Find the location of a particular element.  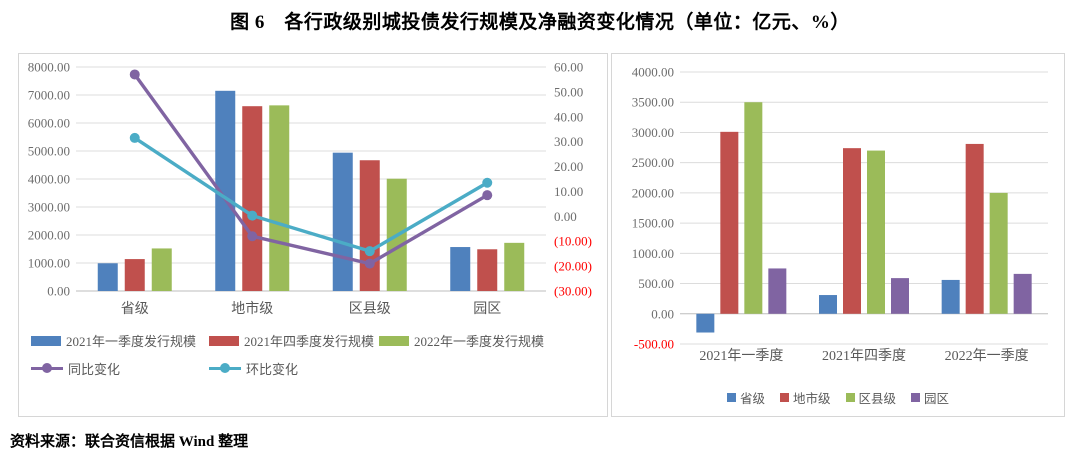

legend-item: 2022年一季度发行规模 is located at coordinates (461, 340).